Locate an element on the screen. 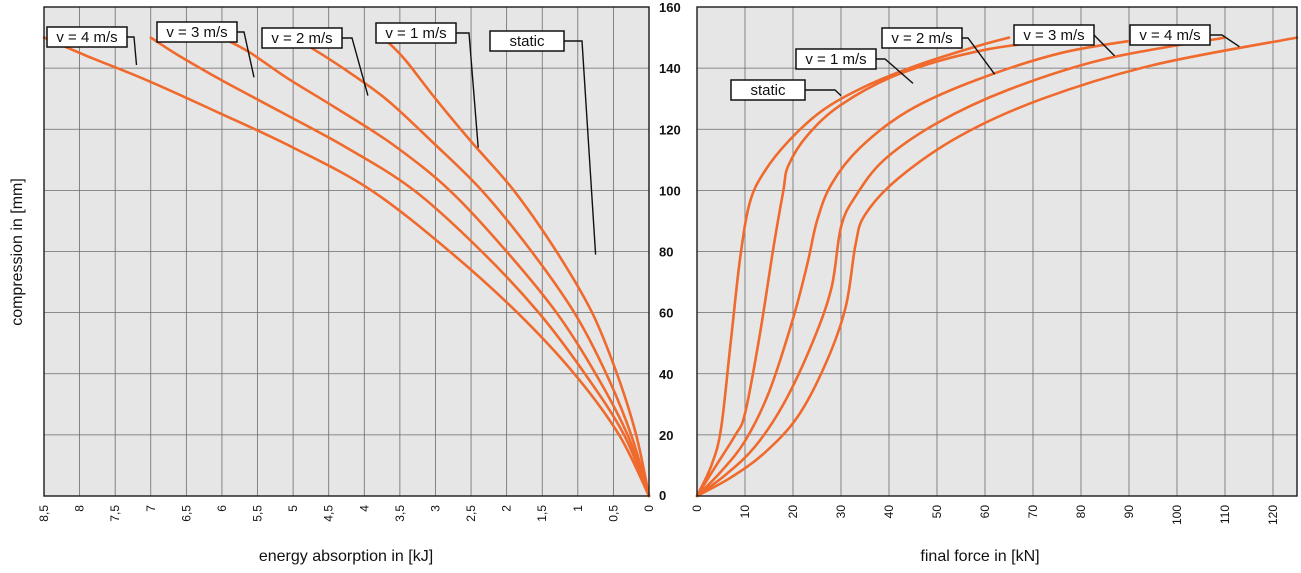 This screenshot has height=573, width=1301. right-x-tick-labels: 0 10 20 30 40 50 60 70 80 90 100 110 120 is located at coordinates (985, 515).